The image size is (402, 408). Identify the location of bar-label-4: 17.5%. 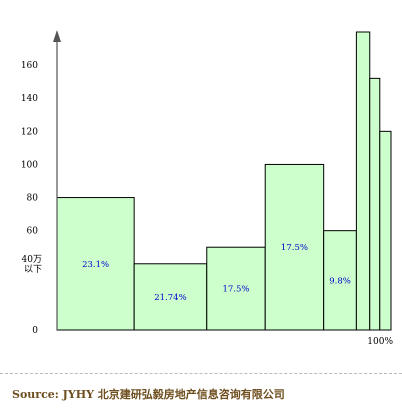
(294, 248).